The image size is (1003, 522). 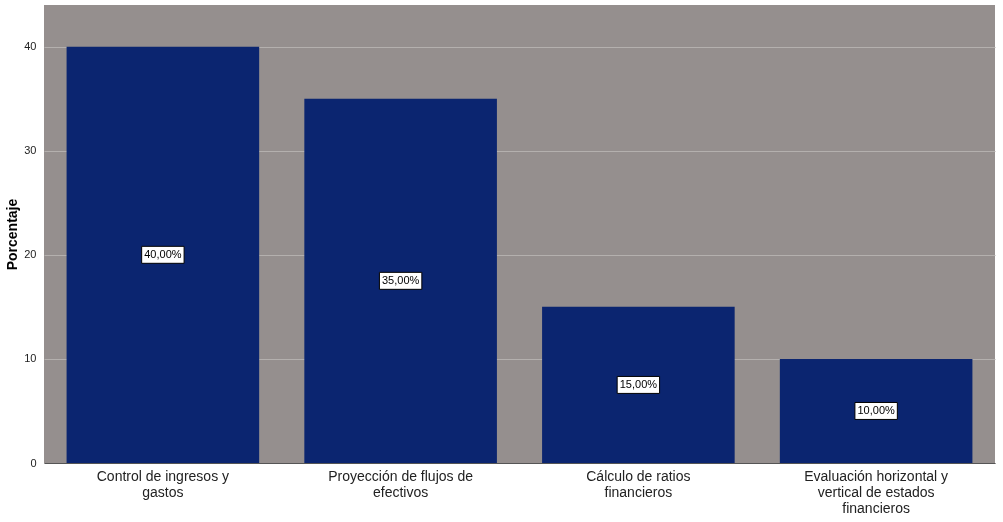 What do you see at coordinates (163, 483) in the screenshot?
I see `x-tick-label: Control de ingresos y gastos` at bounding box center [163, 483].